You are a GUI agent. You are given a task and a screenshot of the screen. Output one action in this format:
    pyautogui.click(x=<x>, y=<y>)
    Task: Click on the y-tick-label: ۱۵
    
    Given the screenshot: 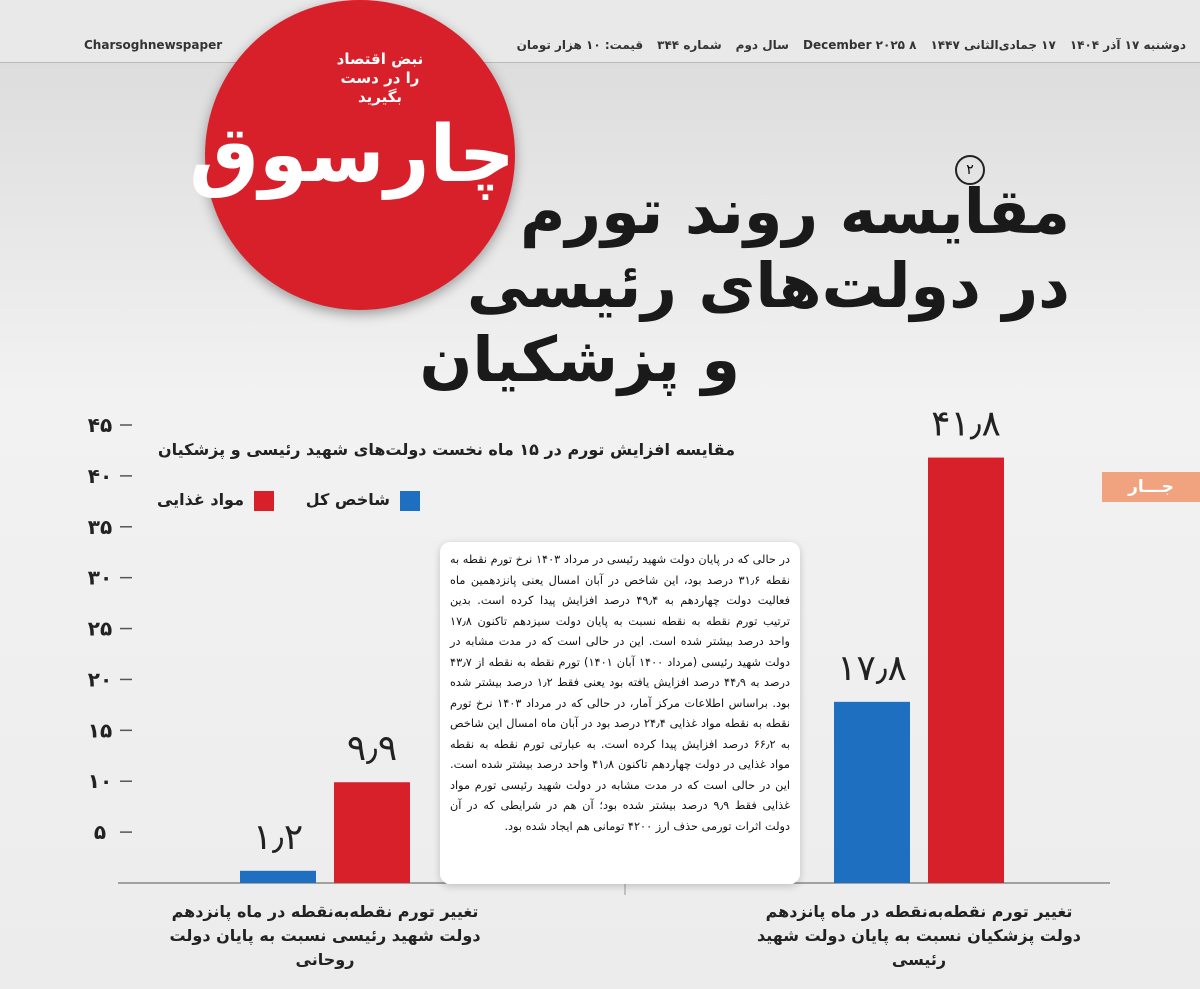 What is the action you would take?
    pyautogui.click(x=100, y=730)
    